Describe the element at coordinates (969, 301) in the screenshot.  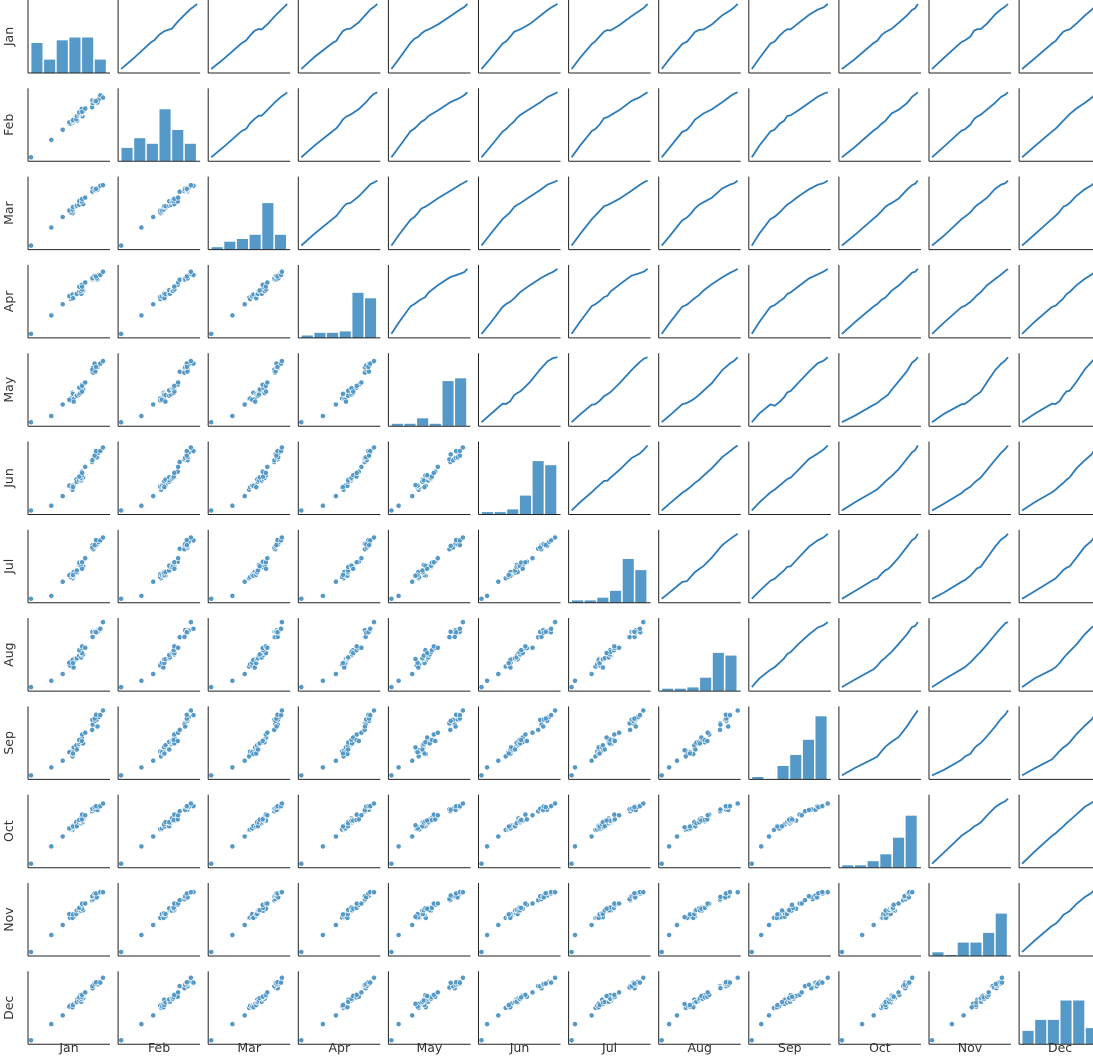
I see `cell-apr-nov` at that location.